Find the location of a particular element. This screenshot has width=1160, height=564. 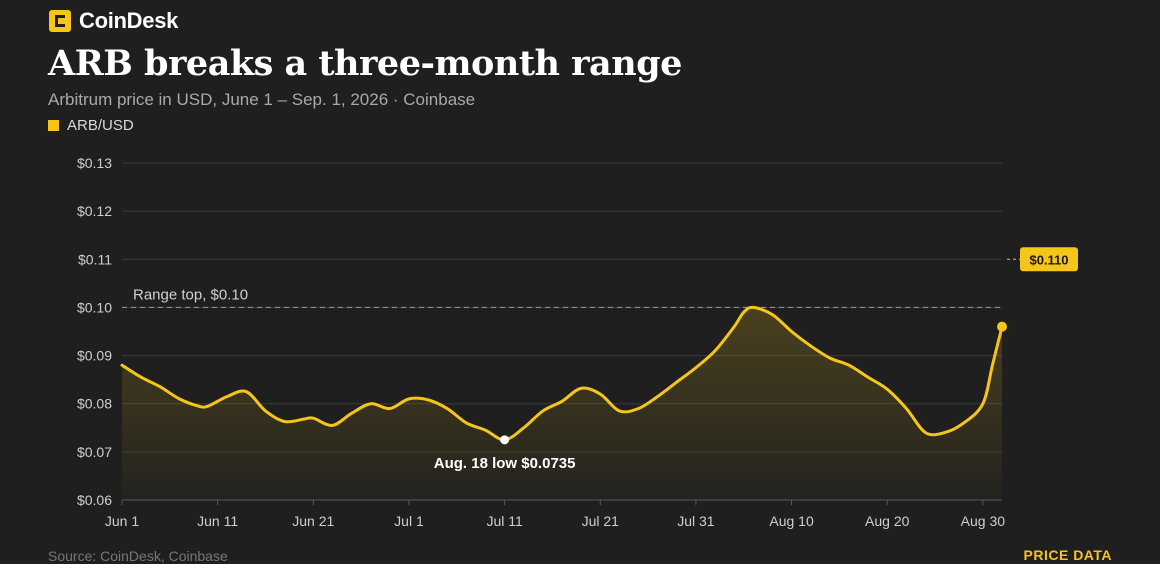

x-tick-label: Jun 21 is located at coordinates (313, 521).